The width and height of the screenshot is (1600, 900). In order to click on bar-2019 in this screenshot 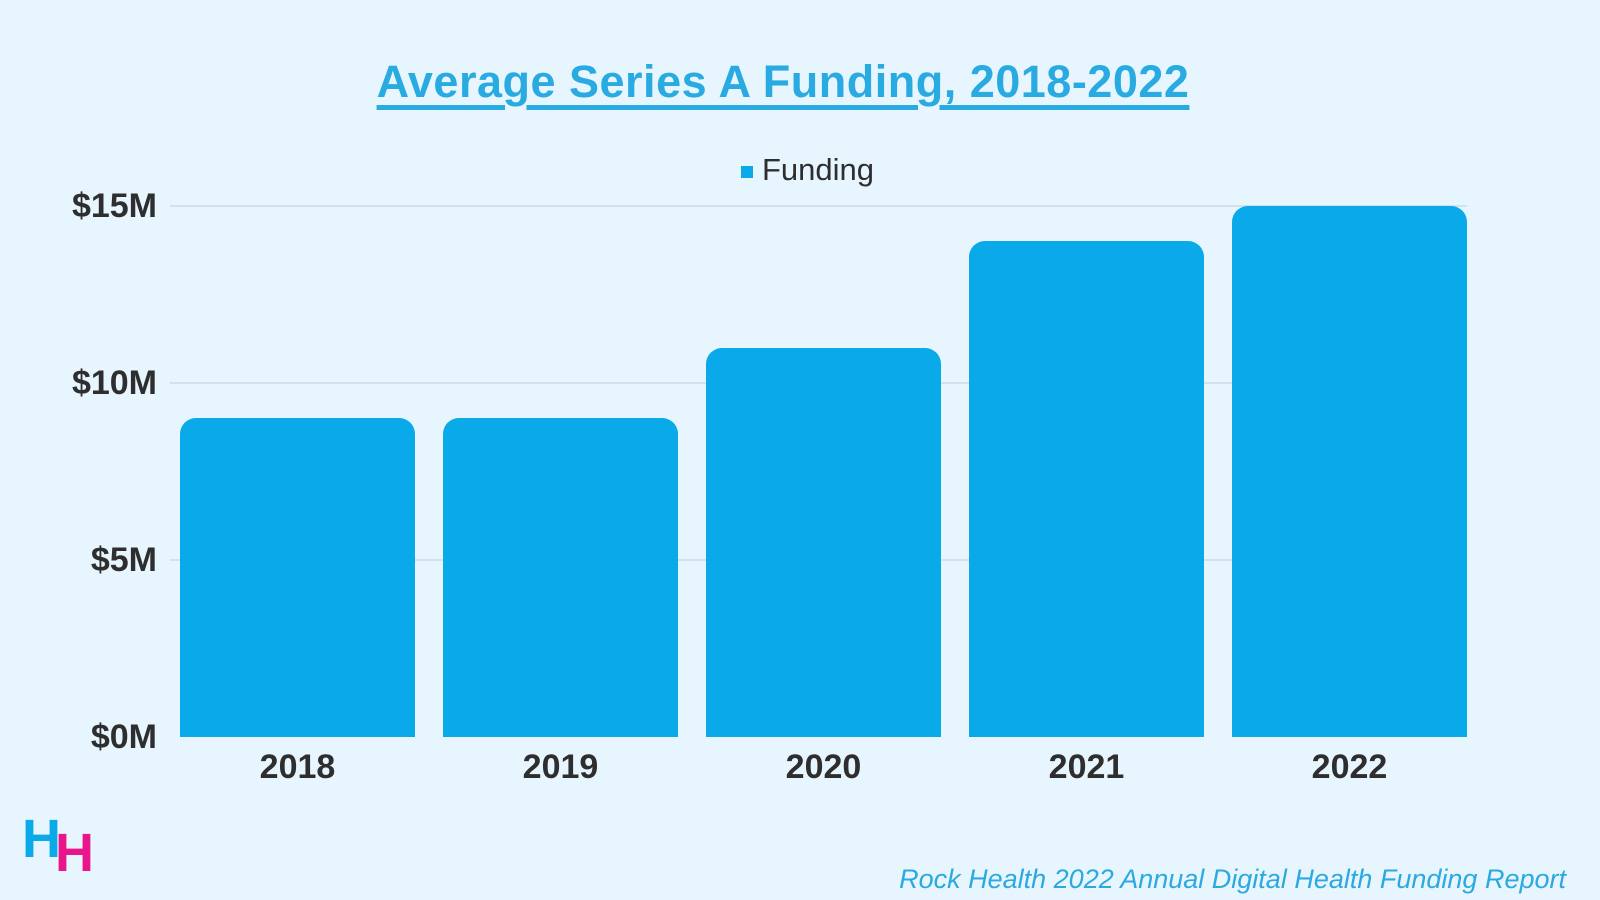, I will do `click(560, 577)`.